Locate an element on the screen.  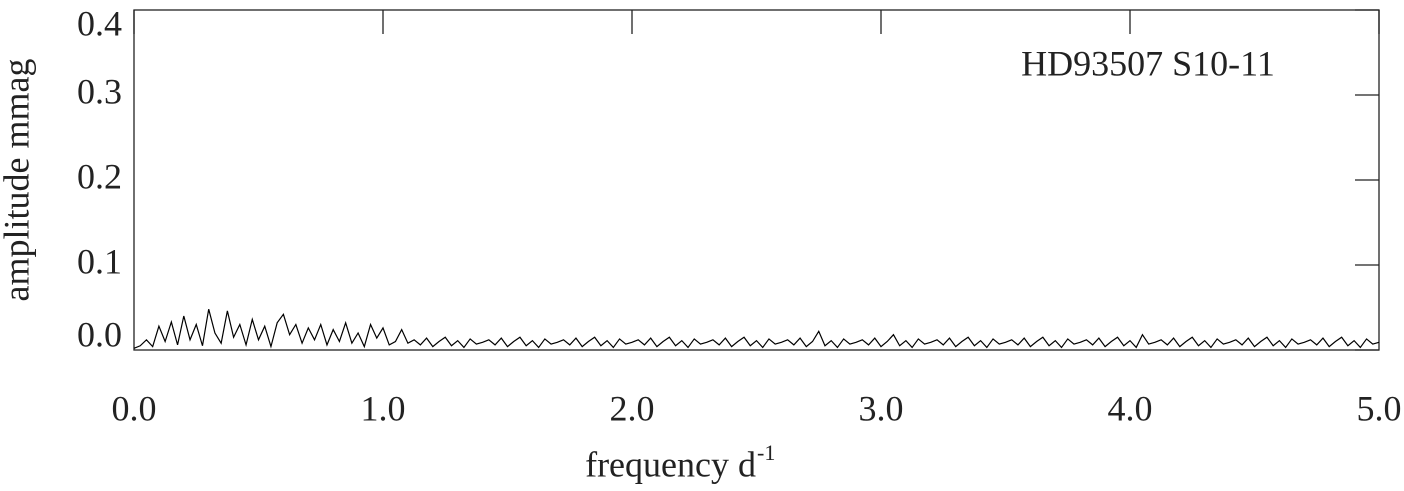
x-tick-label: 1.0 is located at coordinates (383, 408).